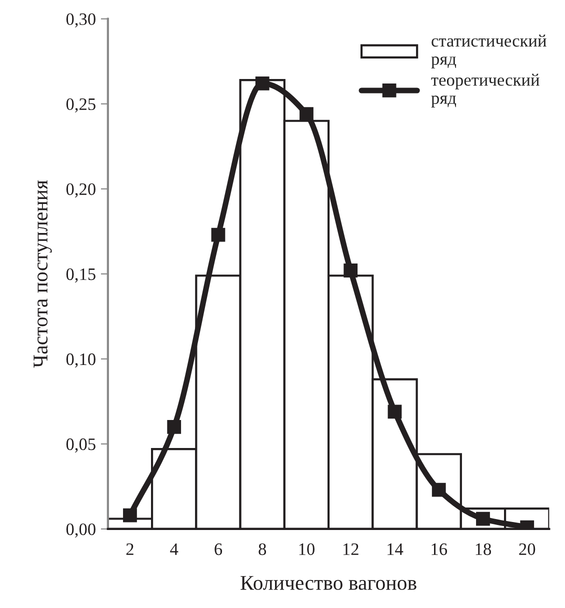 This screenshot has width=565, height=608. Describe the element at coordinates (396, 549) in the screenshot. I see `x-tick-label: 14` at that location.